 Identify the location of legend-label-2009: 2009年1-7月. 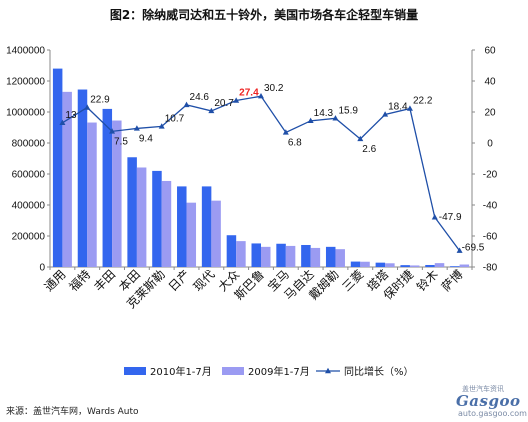
(279, 371).